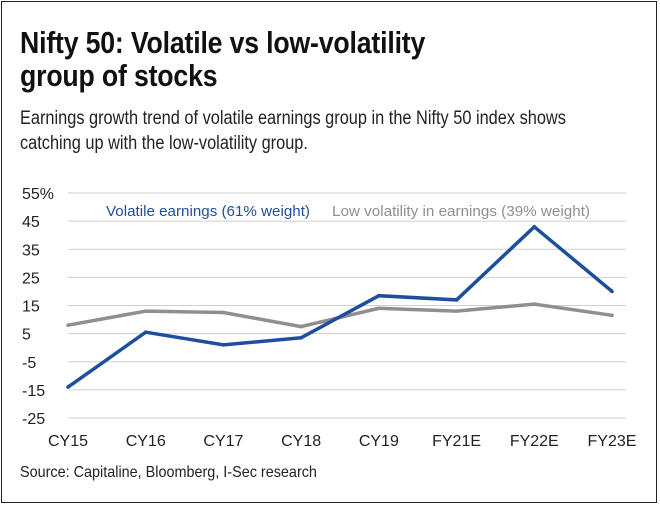 Image resolution: width=660 pixels, height=506 pixels. What do you see at coordinates (33, 391) in the screenshot?
I see `y-tick-label: -15` at bounding box center [33, 391].